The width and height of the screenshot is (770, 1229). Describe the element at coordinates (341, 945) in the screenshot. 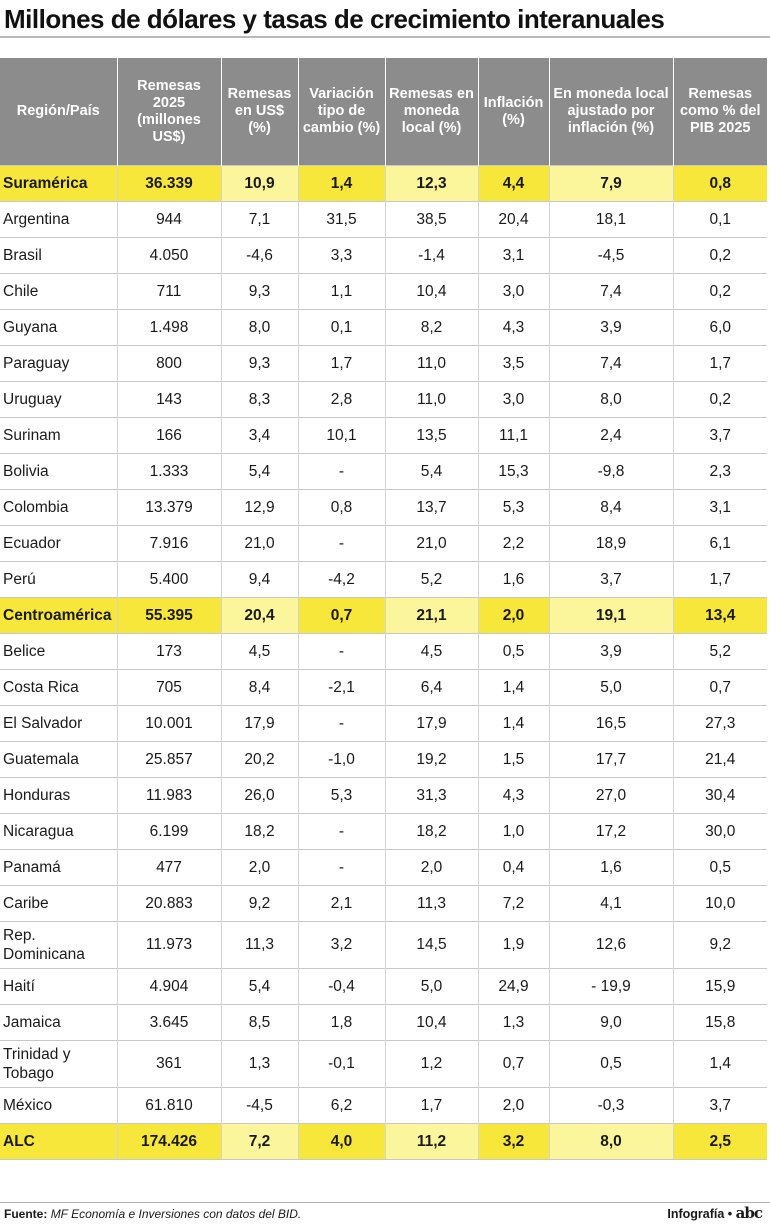

I see `cell-exchange-rate-variation: 3,2` at that location.